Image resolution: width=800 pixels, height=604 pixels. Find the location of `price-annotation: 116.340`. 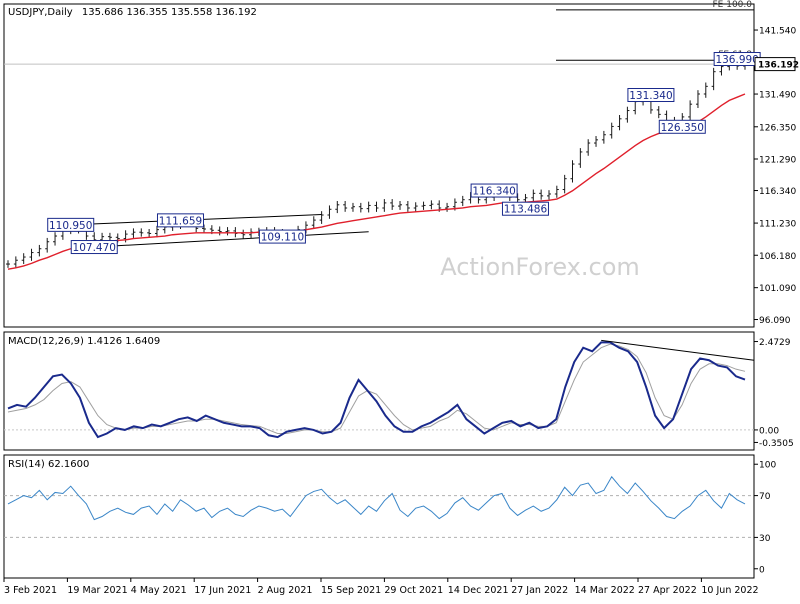

price-annotation: 116.340 is located at coordinates (494, 190).